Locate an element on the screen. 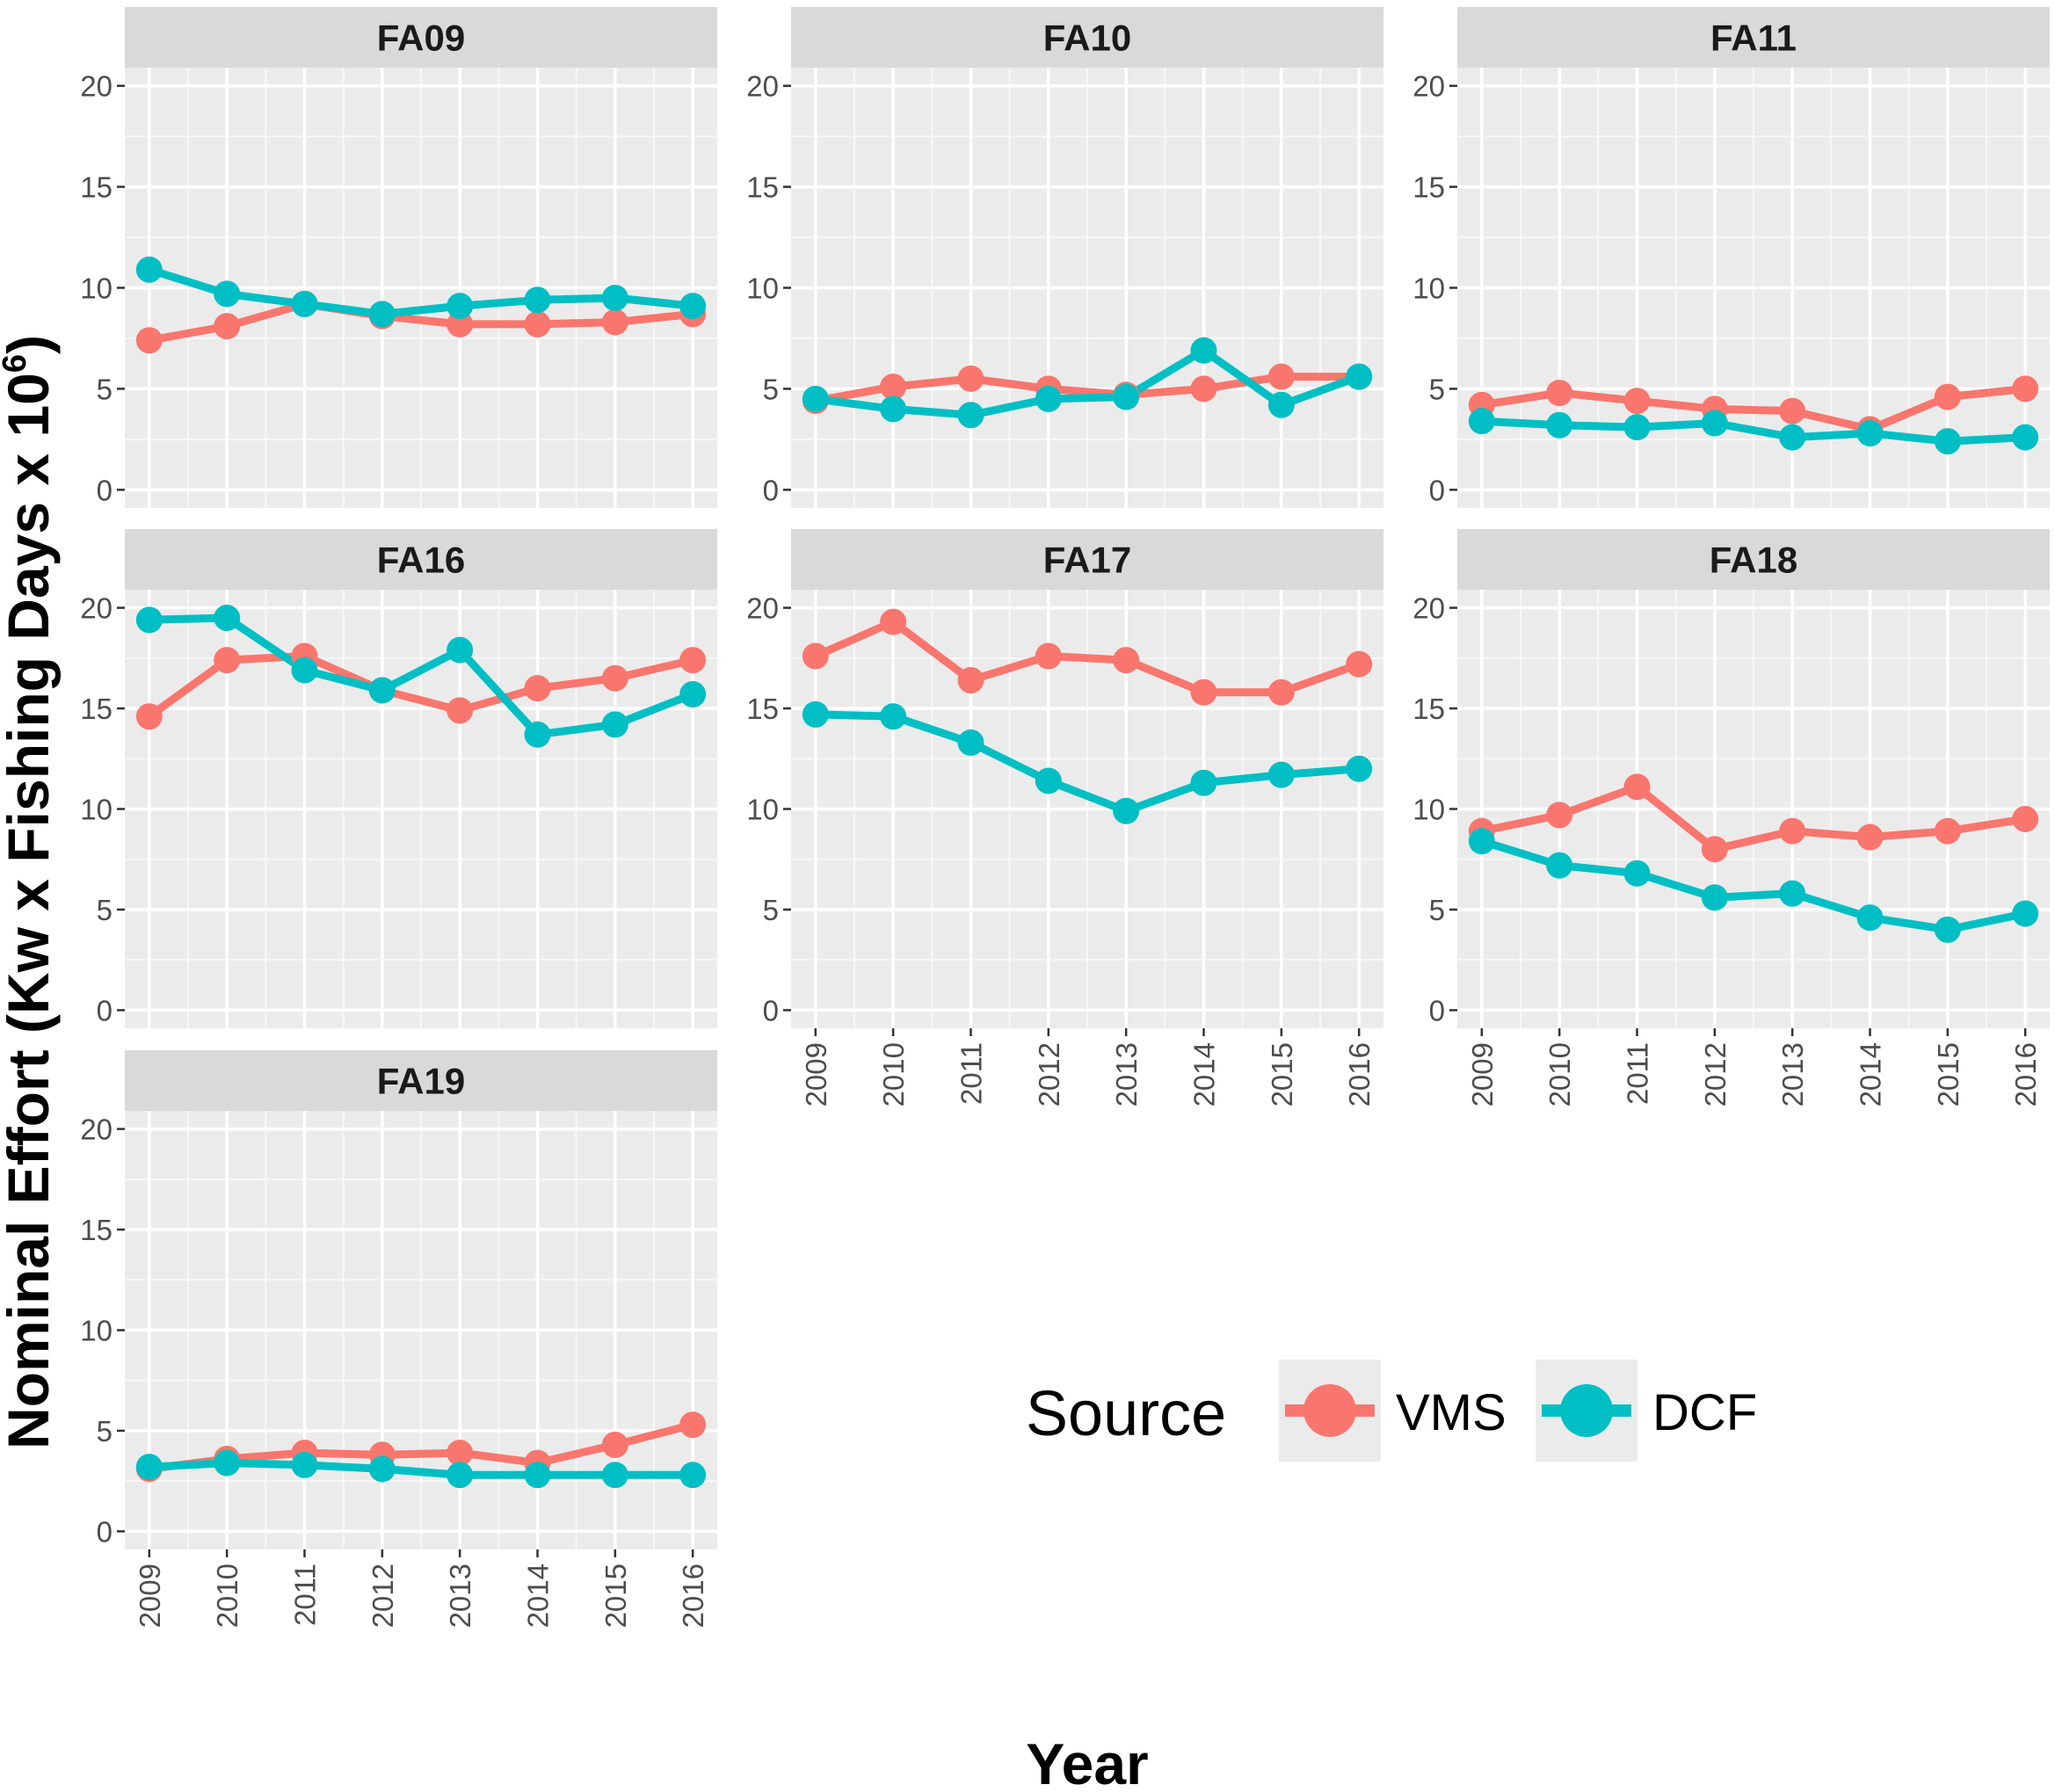  strip-label-fa18: FA18 is located at coordinates (1753, 560).